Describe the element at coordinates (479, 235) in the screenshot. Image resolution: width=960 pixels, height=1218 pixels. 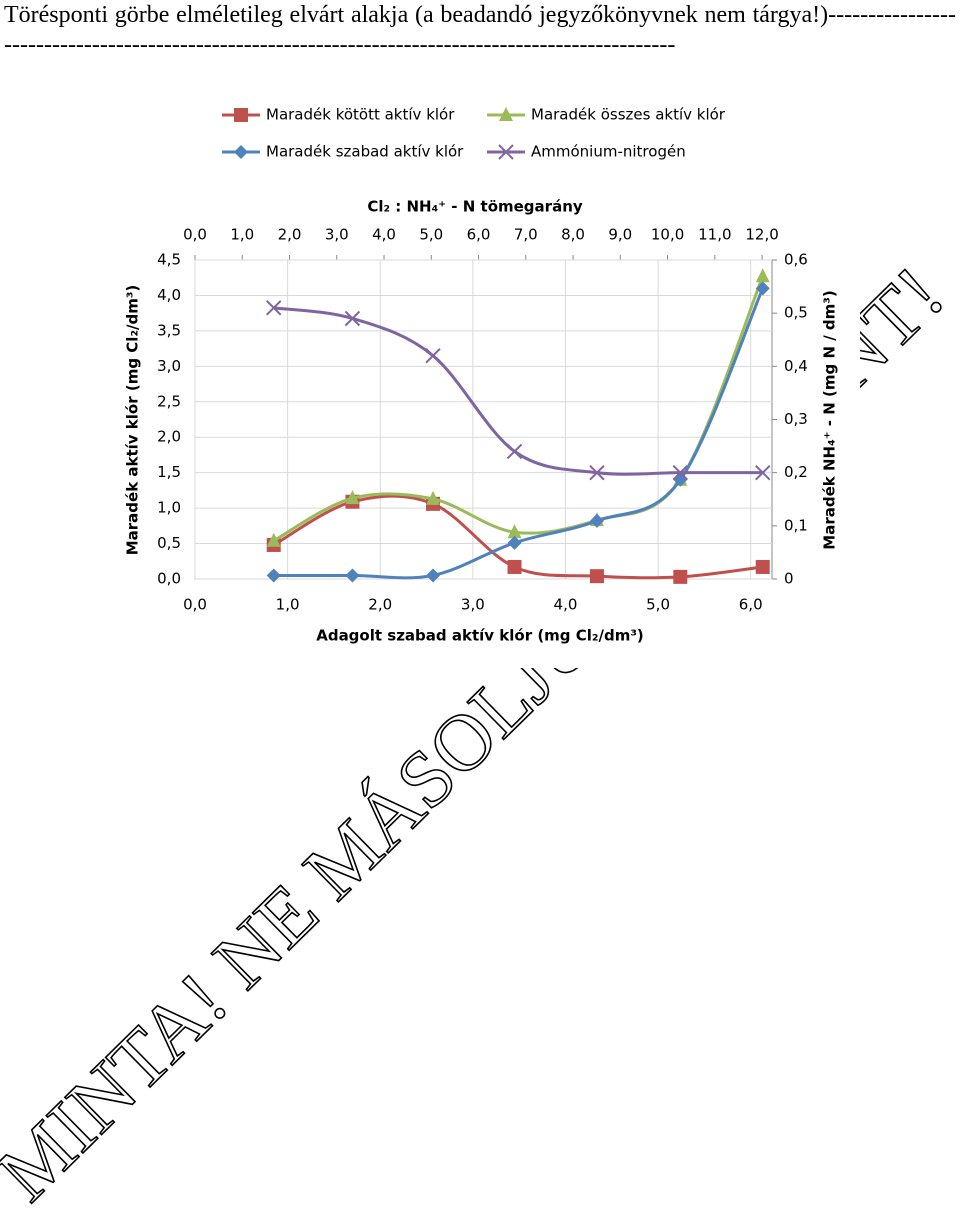
I see `x2-tick-label: 6,0` at that location.